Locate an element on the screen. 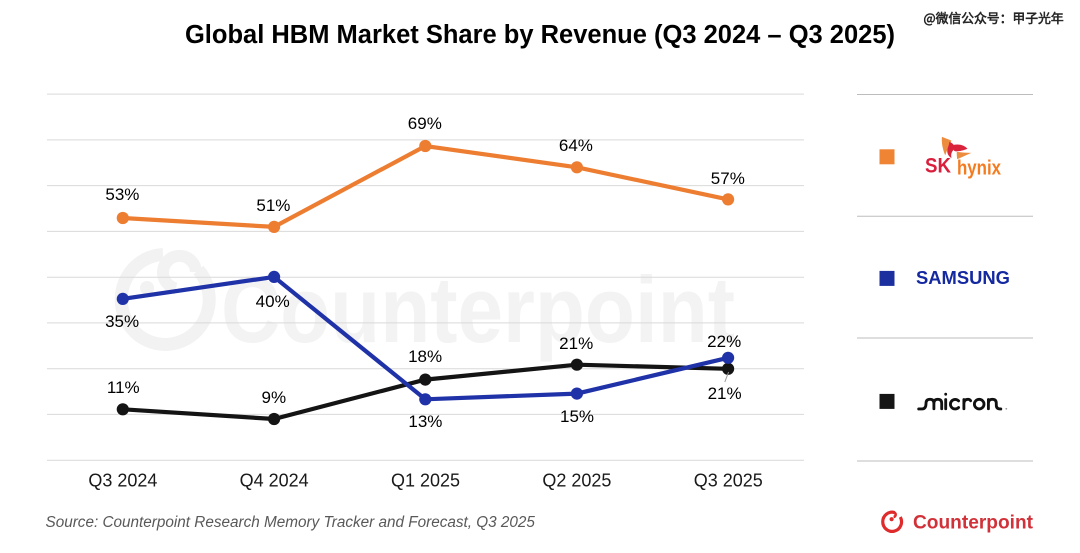 This screenshot has width=1080, height=553. svg-text: SK is located at coordinates (938, 166).